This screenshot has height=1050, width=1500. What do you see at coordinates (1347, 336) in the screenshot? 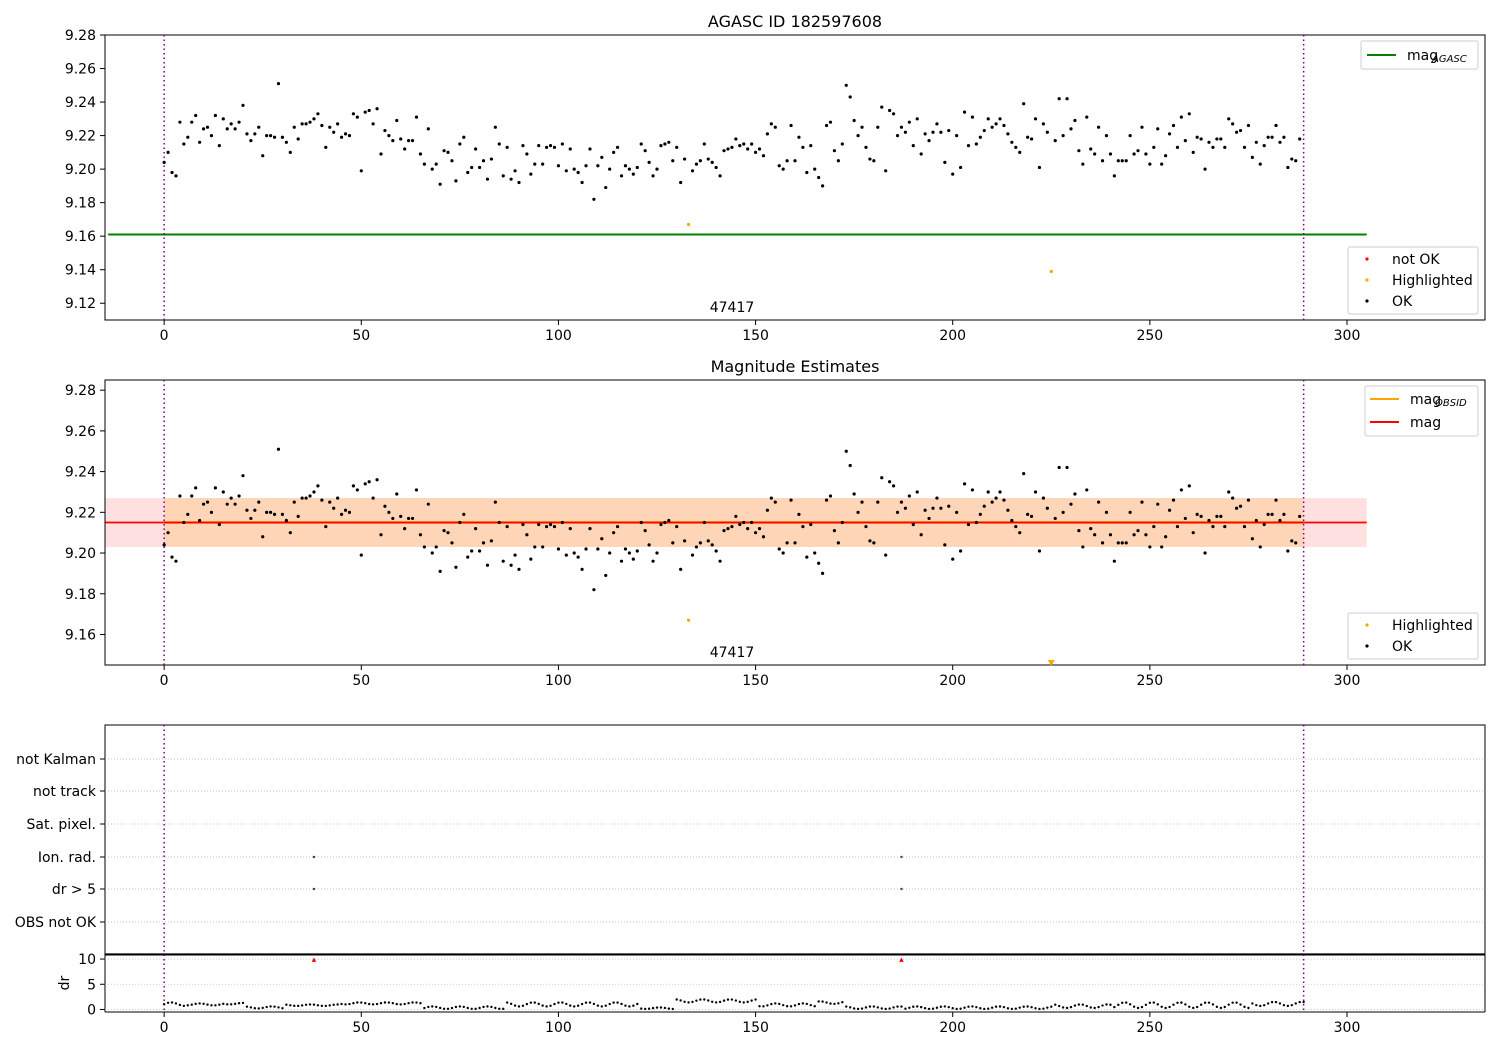
I see `x-tick-label: 300` at bounding box center [1347, 336].